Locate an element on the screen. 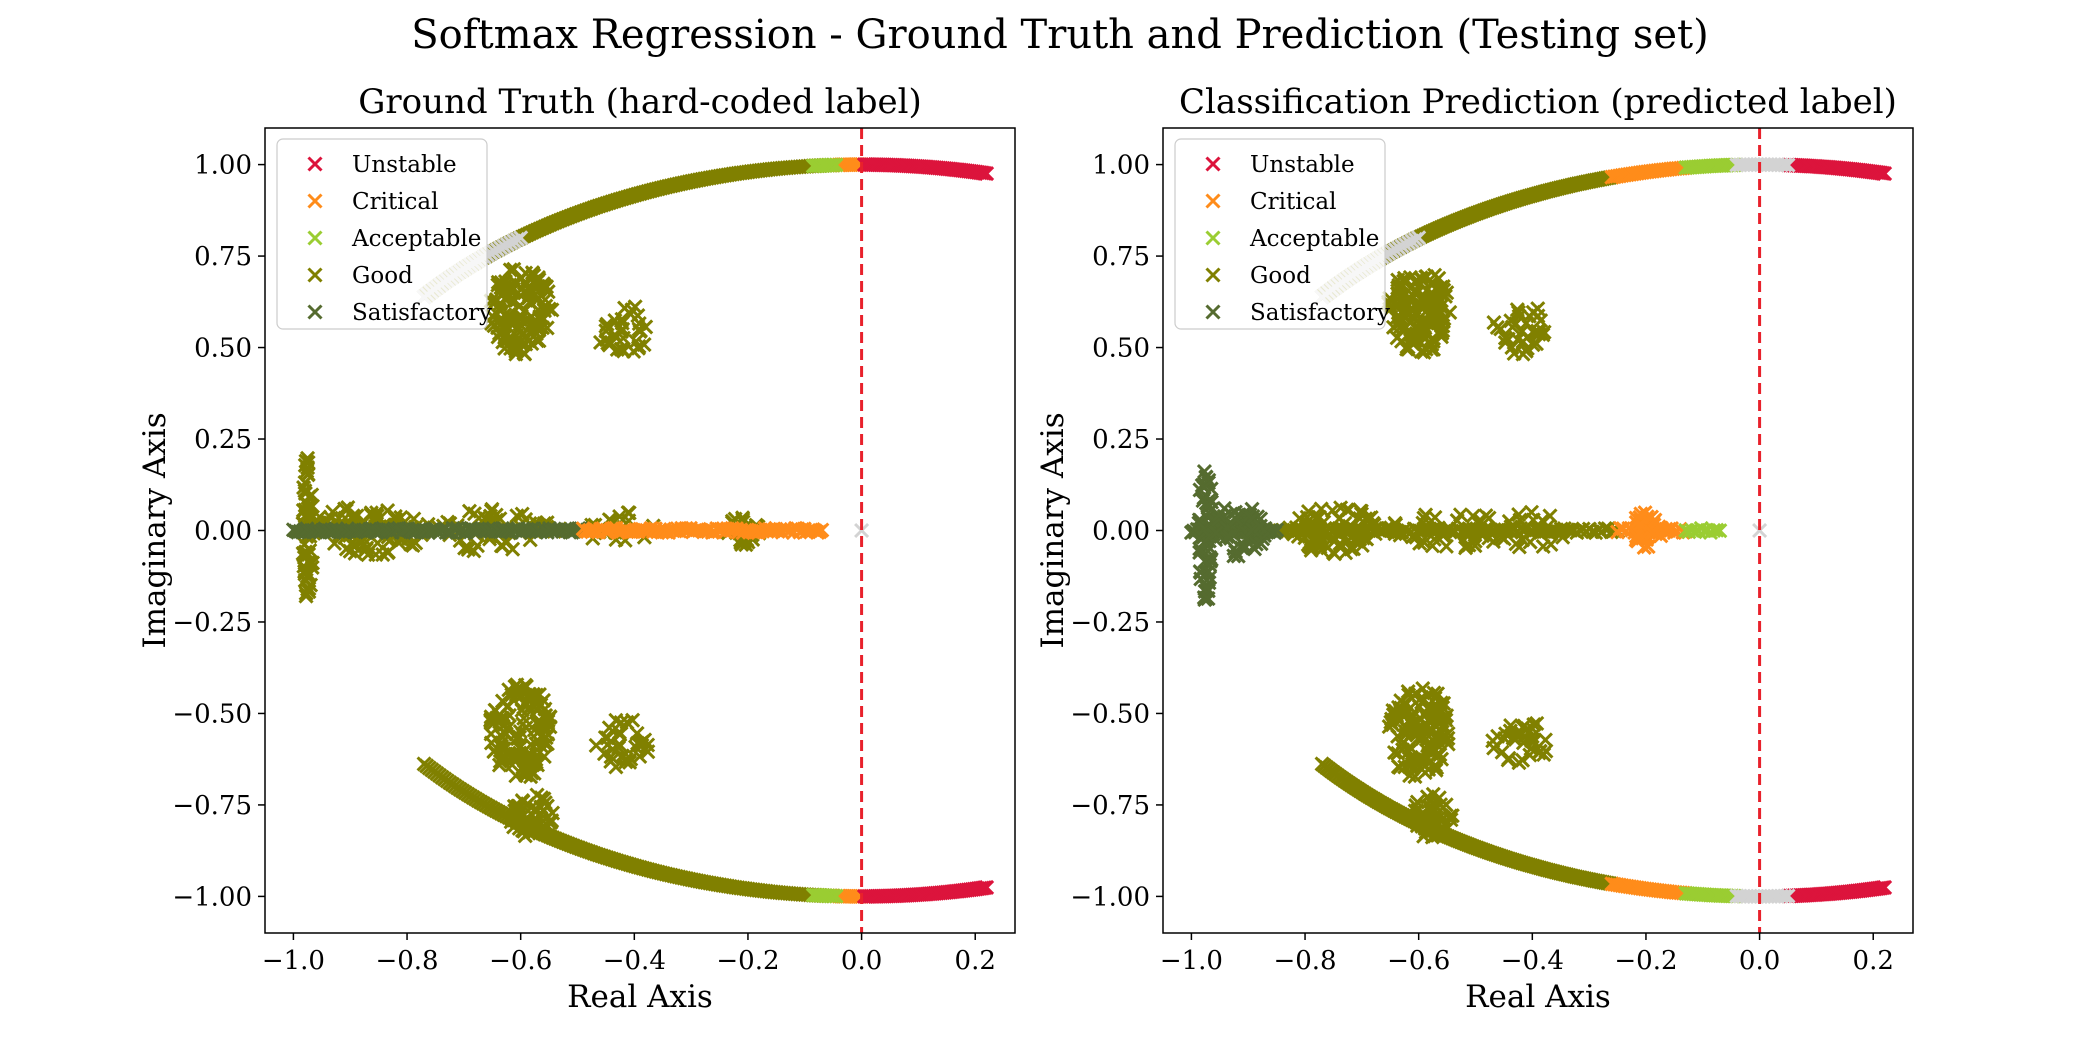 This screenshot has height=1050, width=2100. y-tick-label: −0.25 is located at coordinates (1110, 623).